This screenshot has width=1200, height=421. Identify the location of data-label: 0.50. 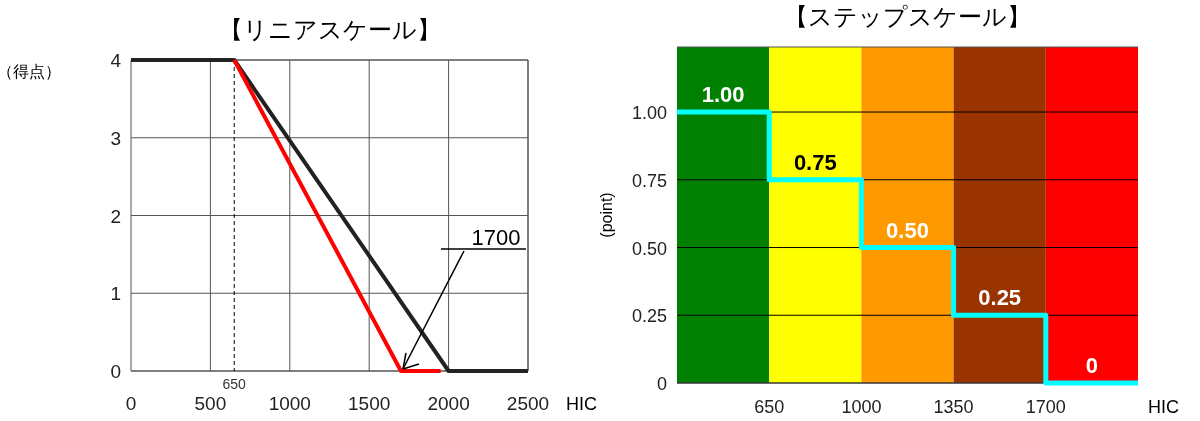
(907, 230).